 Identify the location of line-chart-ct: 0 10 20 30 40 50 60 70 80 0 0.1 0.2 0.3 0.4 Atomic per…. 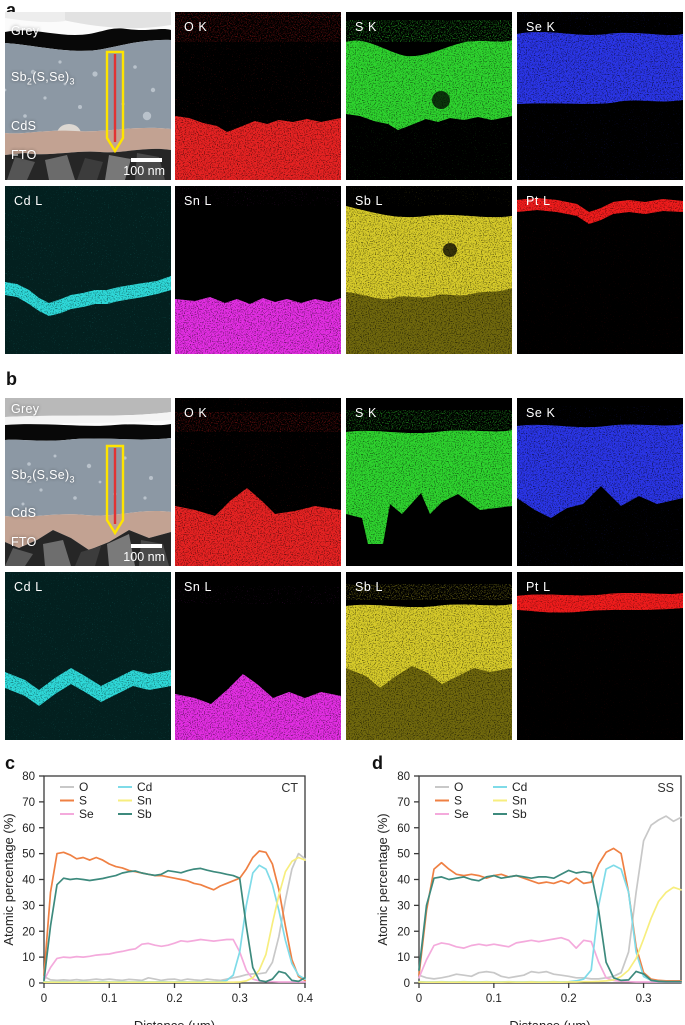
(172, 889).